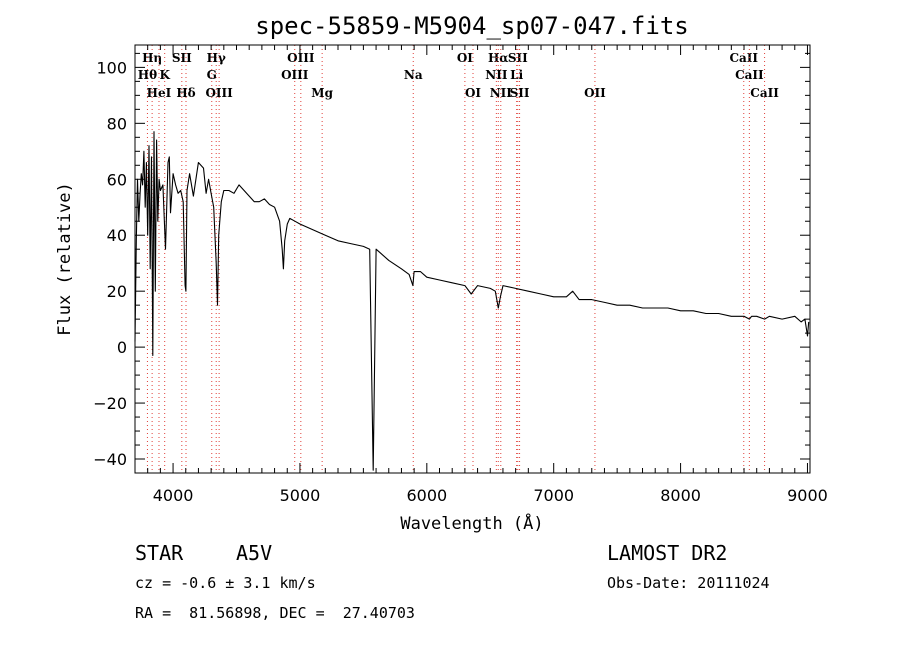 The width and height of the screenshot is (900, 650). What do you see at coordinates (117, 291) in the screenshot?
I see `y-tick-label: 20` at bounding box center [117, 291].